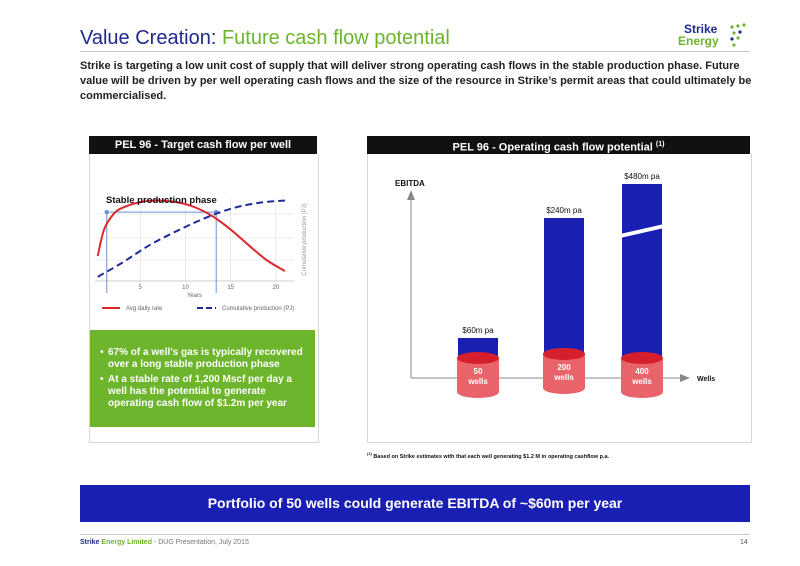 The width and height of the screenshot is (800, 566). I want to click on footer-company-2: Energy Limited, so click(125, 542).